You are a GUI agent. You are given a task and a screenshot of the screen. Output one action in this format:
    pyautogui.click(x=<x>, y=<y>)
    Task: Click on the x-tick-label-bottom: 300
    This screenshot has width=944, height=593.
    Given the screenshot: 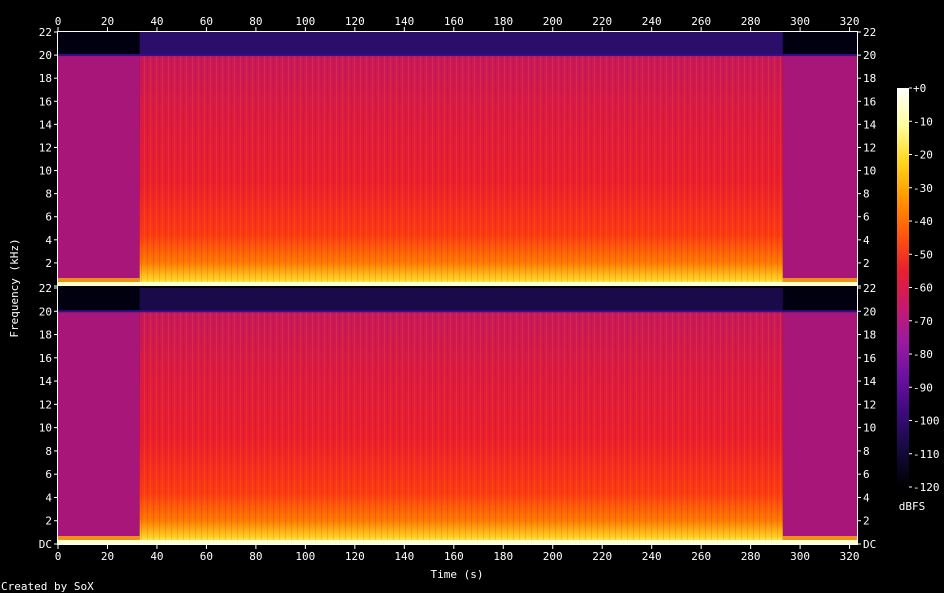 What is the action you would take?
    pyautogui.click(x=800, y=556)
    